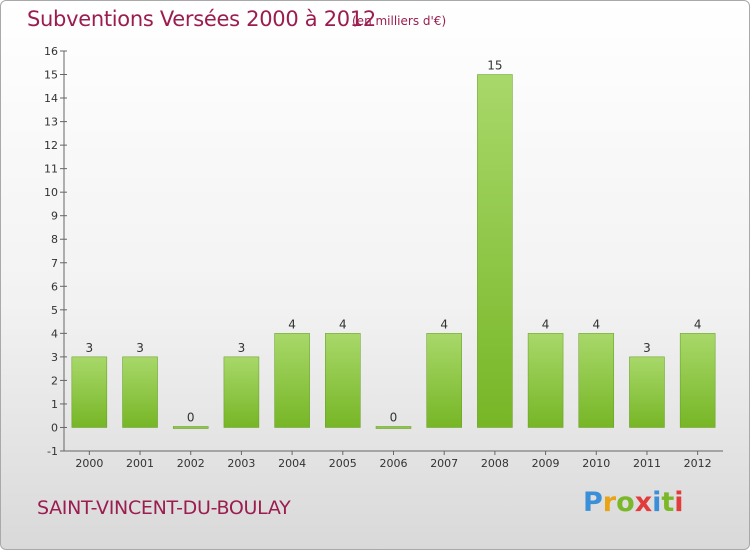 Image resolution: width=750 pixels, height=550 pixels. What do you see at coordinates (596, 463) in the screenshot?
I see `x-tick-label: 2010` at bounding box center [596, 463].